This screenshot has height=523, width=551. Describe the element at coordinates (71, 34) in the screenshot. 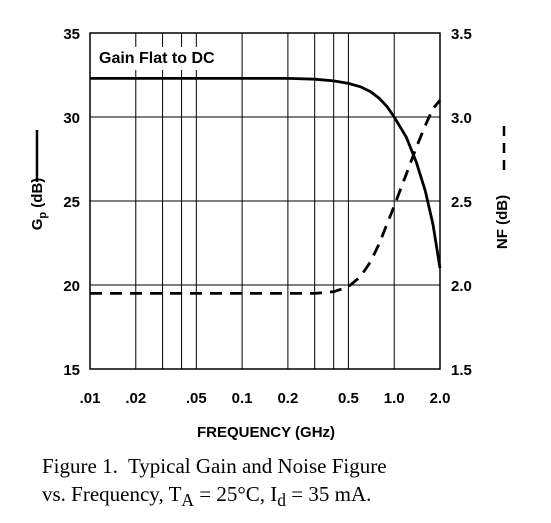

I see `y-left-tick-label: 35` at that location.